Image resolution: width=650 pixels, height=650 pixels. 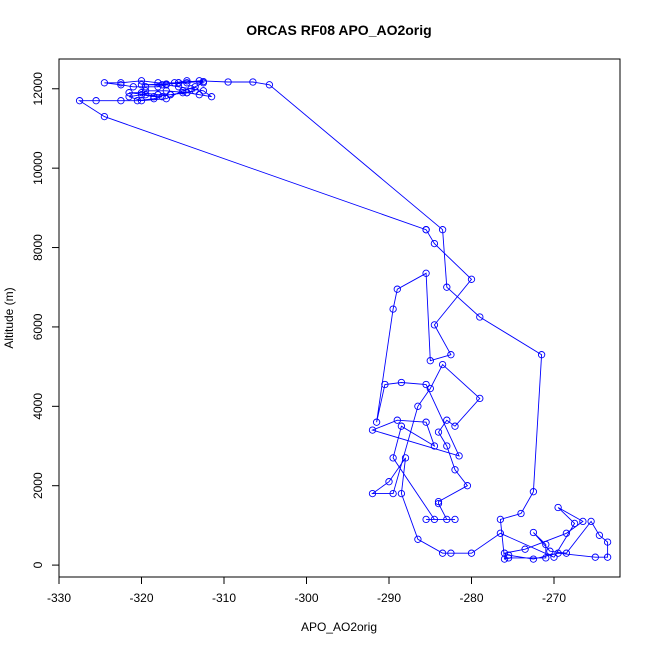 I want to click on y-axis: 0 2000 4000 6000 8000 10000 12000, so click(x=45, y=320).